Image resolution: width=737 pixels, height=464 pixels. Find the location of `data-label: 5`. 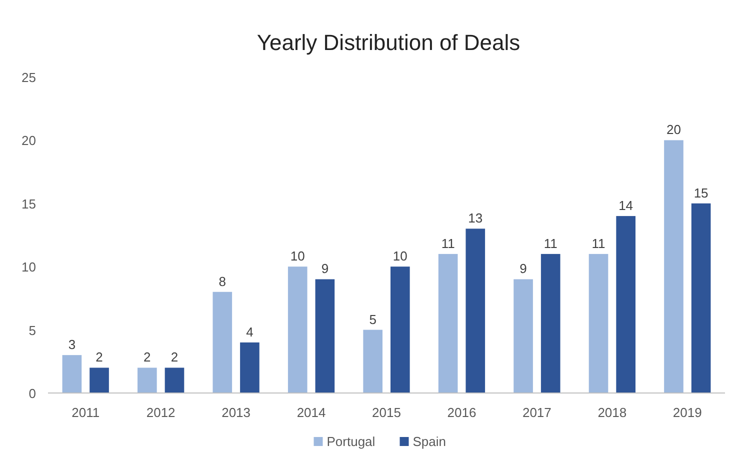

data-label: 5 is located at coordinates (372, 319).